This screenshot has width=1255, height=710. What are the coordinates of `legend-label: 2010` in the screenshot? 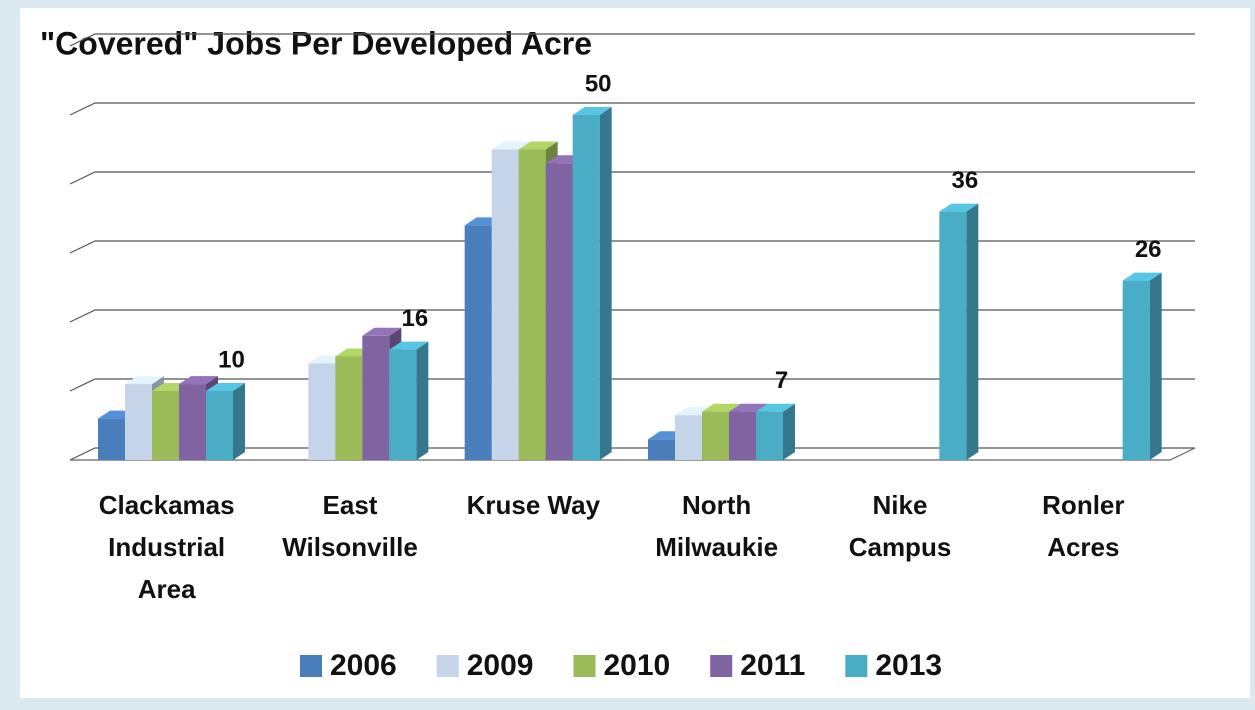 It's located at (637, 665).